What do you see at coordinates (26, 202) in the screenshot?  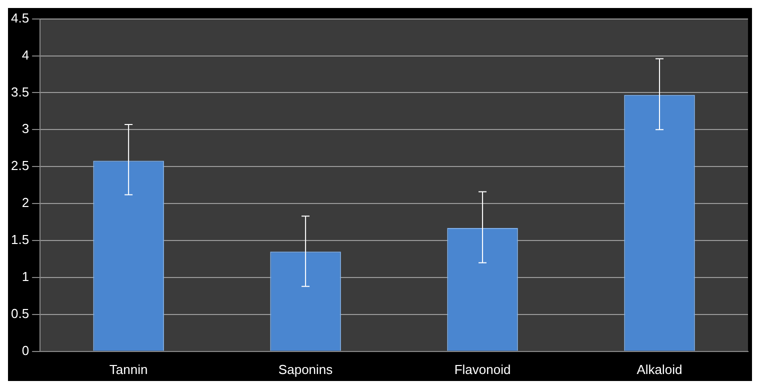 I see `y-tick-label: 2` at bounding box center [26, 202].